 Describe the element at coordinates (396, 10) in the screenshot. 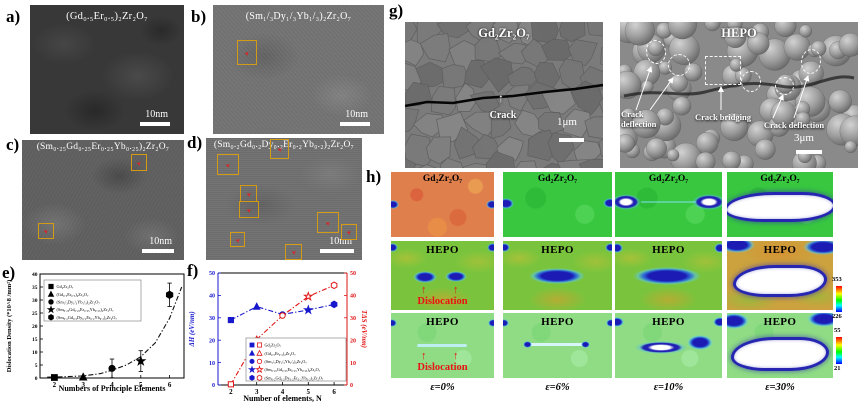

I see `panel-label-g: g)` at that location.